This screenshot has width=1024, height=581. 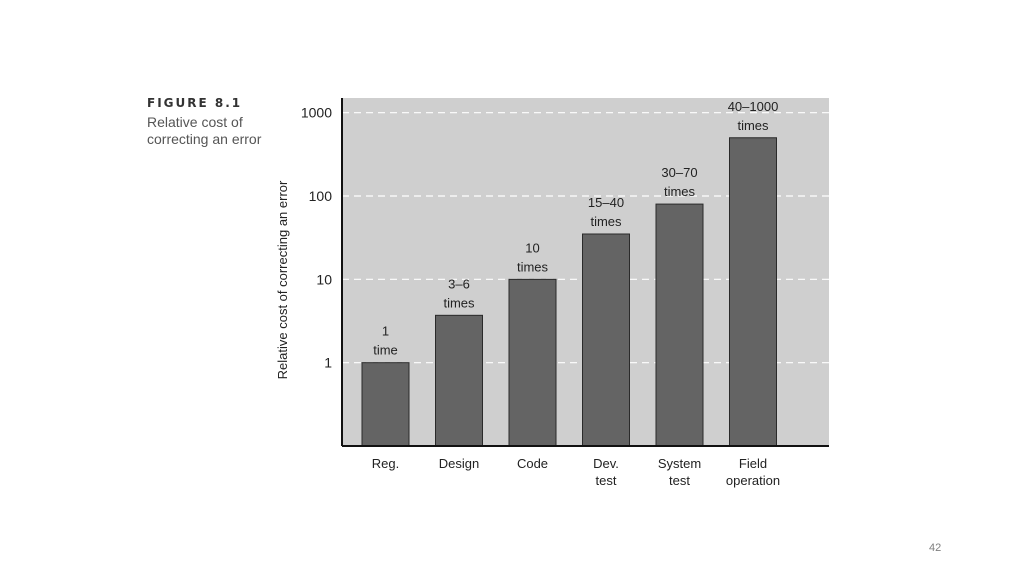 I want to click on data-label: 30–70 times, so click(x=679, y=182).